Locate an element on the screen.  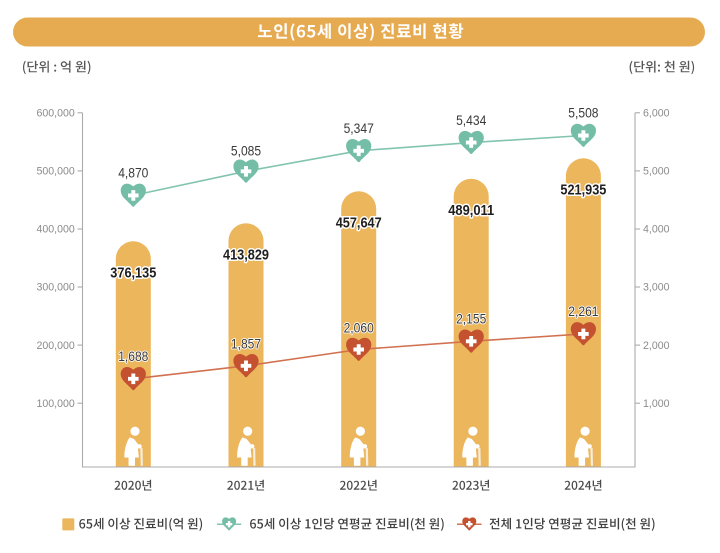
svg-text: 5,000 is located at coordinates (656, 172).